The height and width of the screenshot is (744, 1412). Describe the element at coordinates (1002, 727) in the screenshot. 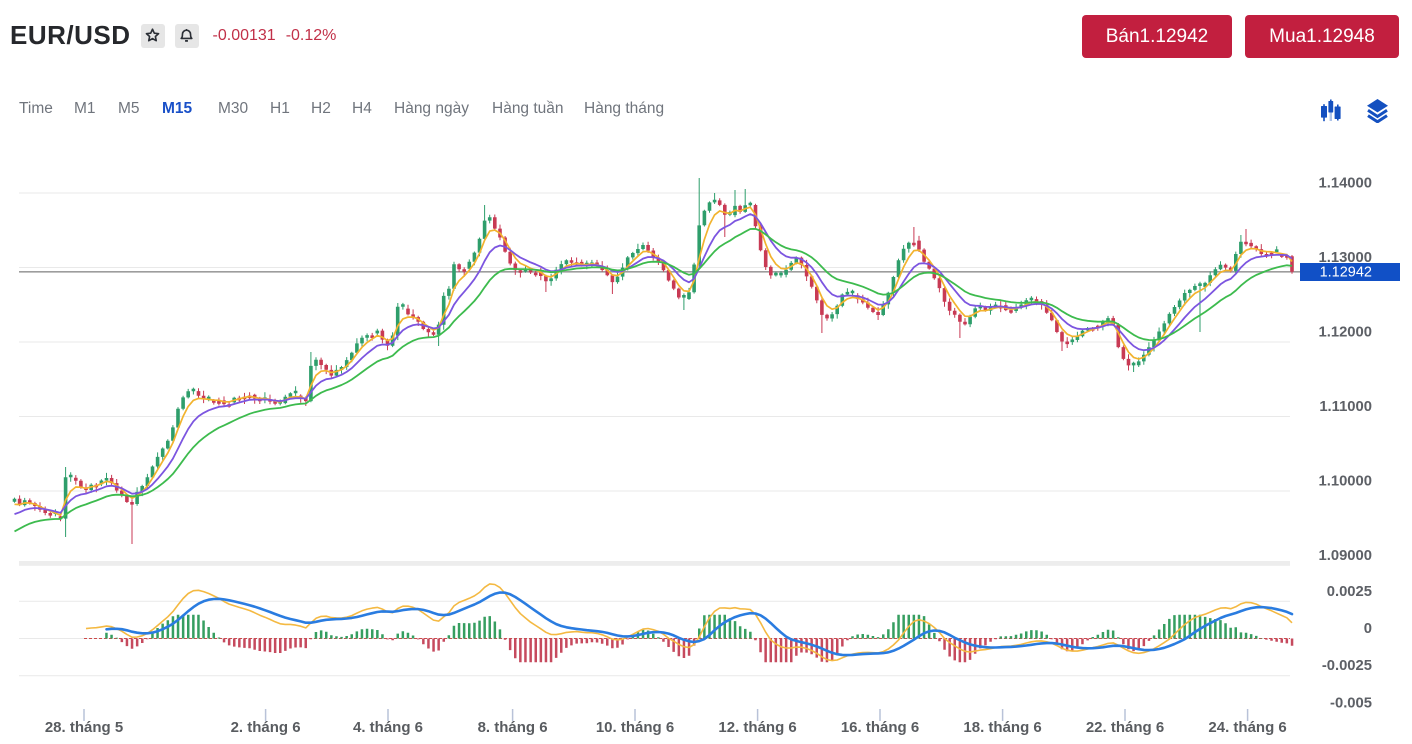

I see `svg-text: 18. tháng 6` at that location.